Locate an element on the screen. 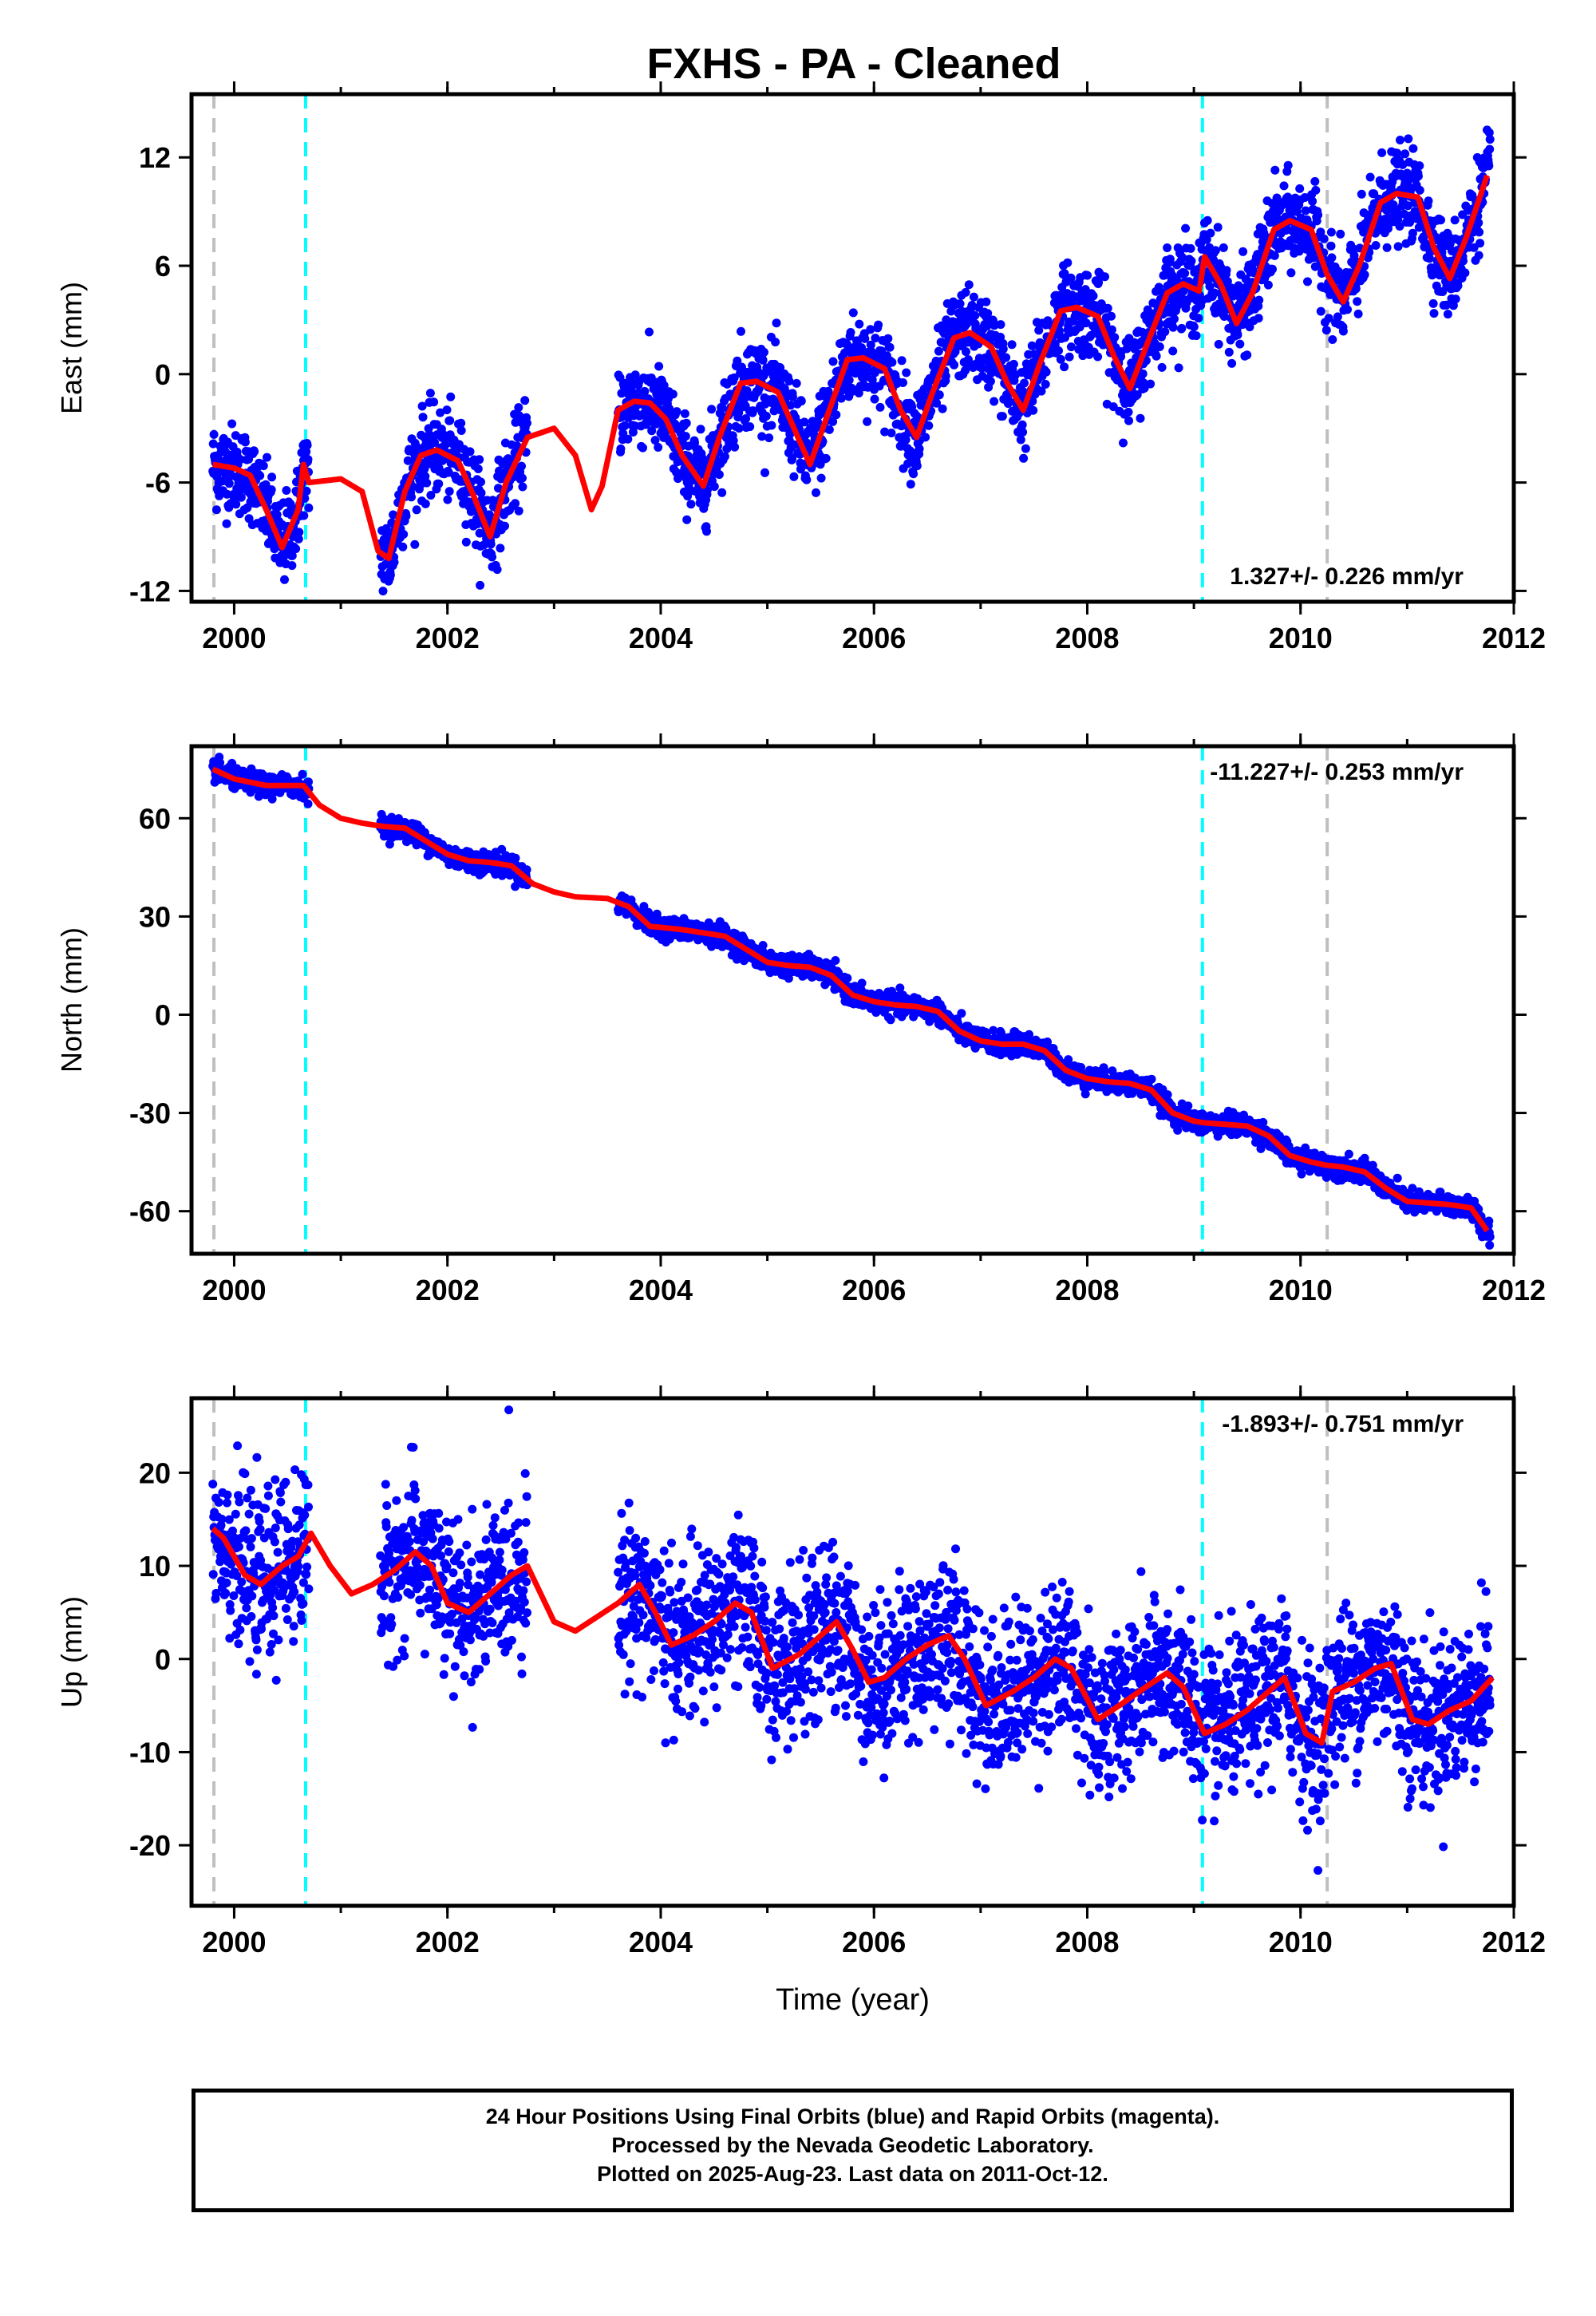 The height and width of the screenshot is (2316, 1596). y-tick-label: -12 is located at coordinates (150, 591).